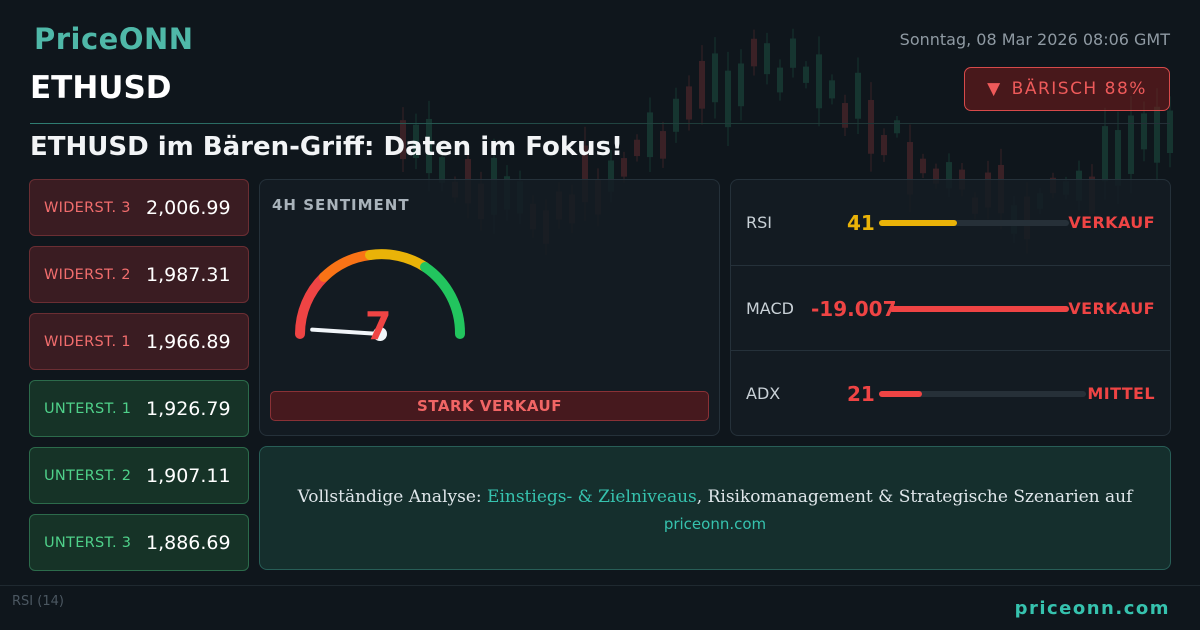 The image size is (1200, 630). What do you see at coordinates (139, 207) in the screenshot?
I see `level-resistance-3: WIDERST. 3 2,006.99` at bounding box center [139, 207].